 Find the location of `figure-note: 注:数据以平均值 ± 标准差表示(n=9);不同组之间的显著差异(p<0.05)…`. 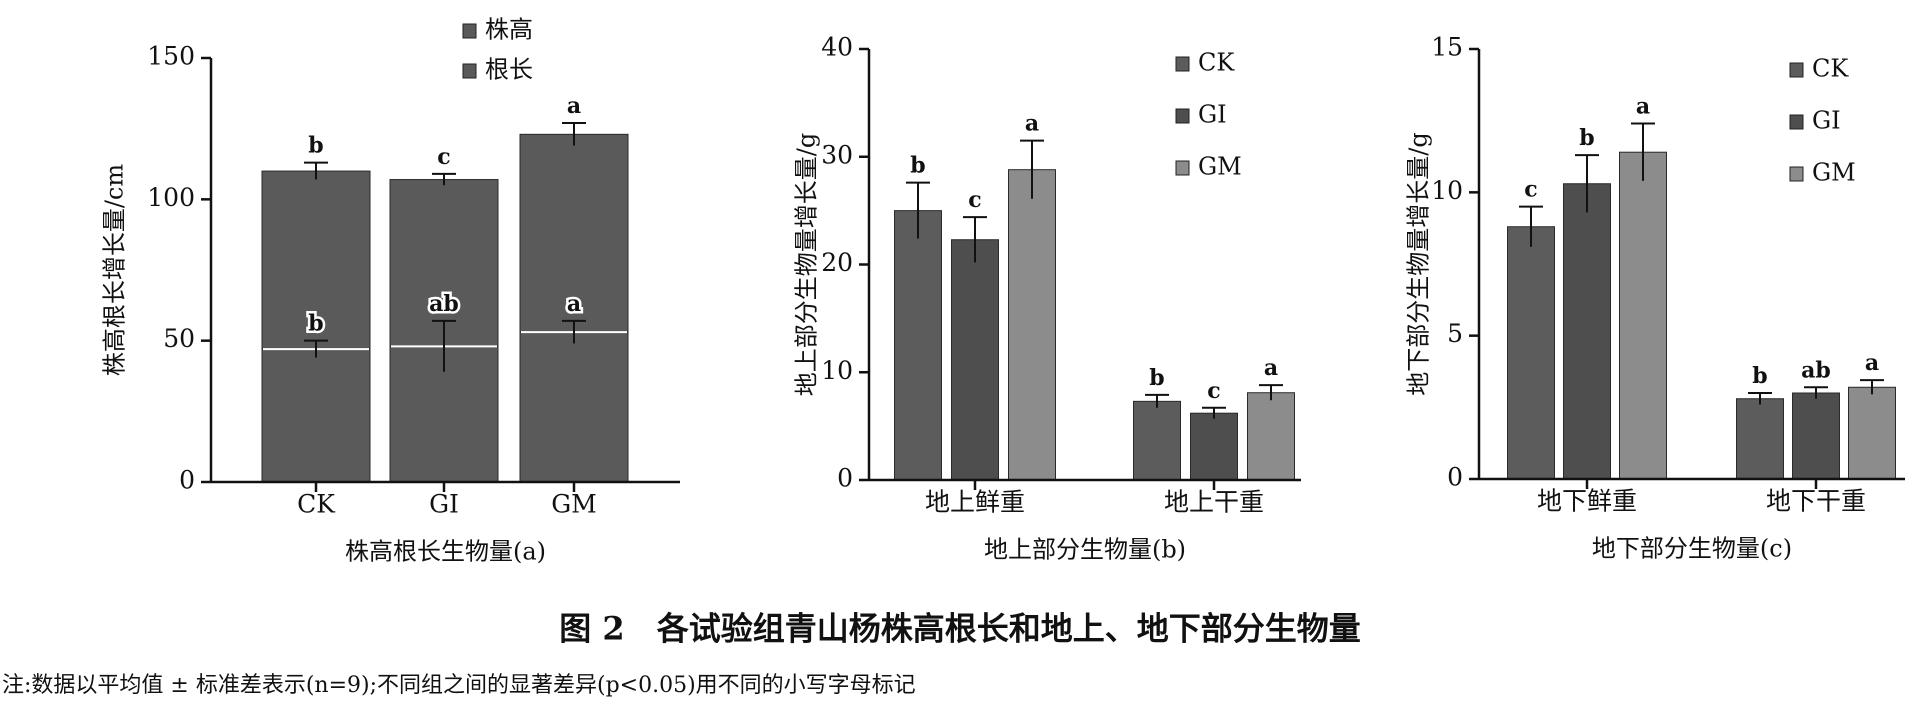

figure-note: 注:数据以平均值 ± 标准差表示(n=9);不同组之间的显著差异(p<0.05)… is located at coordinates (459, 685).